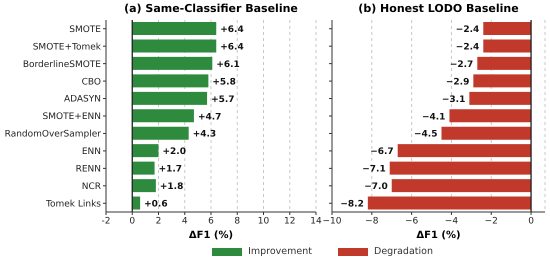 The image size is (550, 261). What do you see at coordinates (91, 82) in the screenshot?
I see `y-tick-label: CBO` at bounding box center [91, 82].